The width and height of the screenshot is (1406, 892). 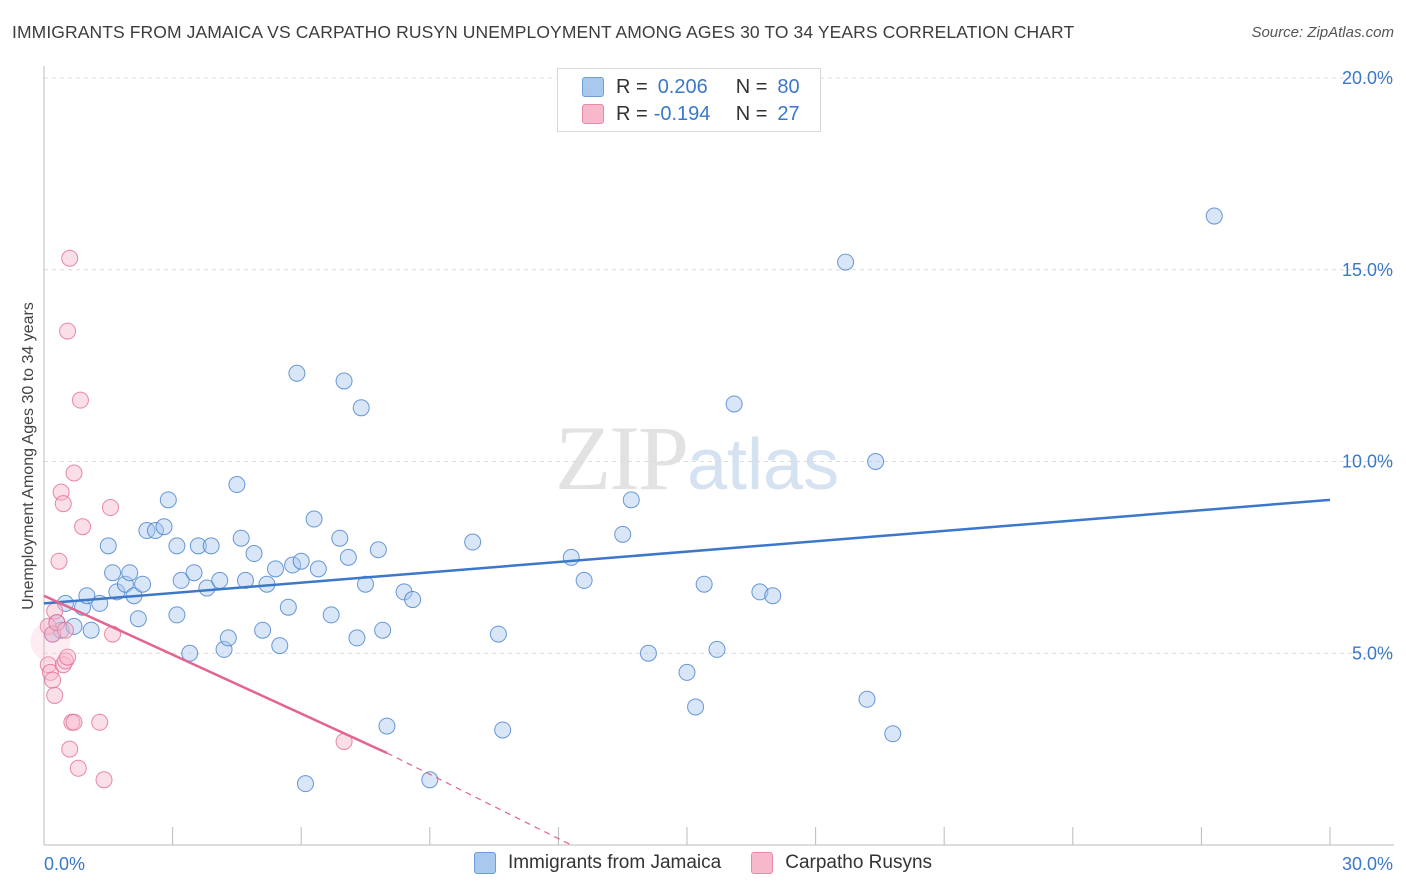 I want to click on source-credit: Source: ZipAtlas.com, so click(x=1322, y=32).